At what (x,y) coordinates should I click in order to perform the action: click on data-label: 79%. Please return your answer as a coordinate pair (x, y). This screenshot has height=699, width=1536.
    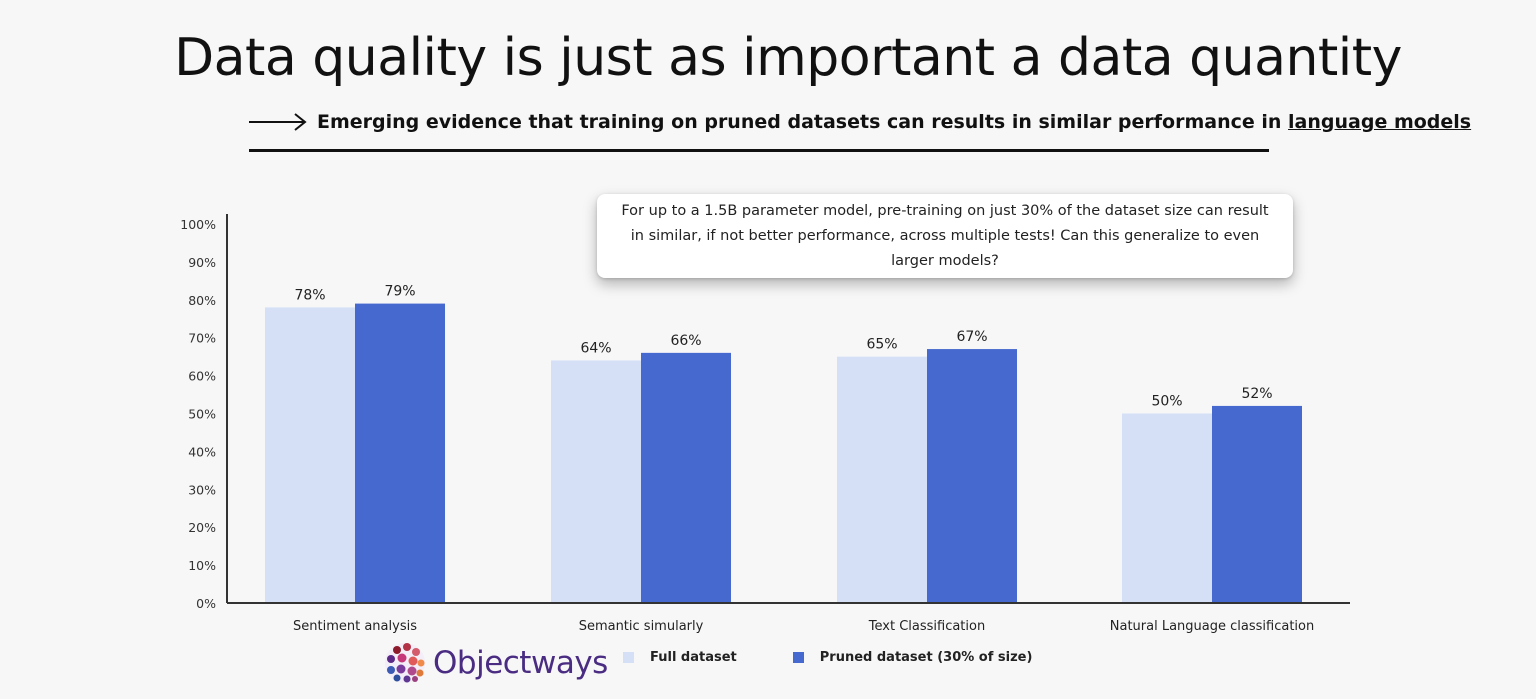
    Looking at the image, I should click on (399, 292).